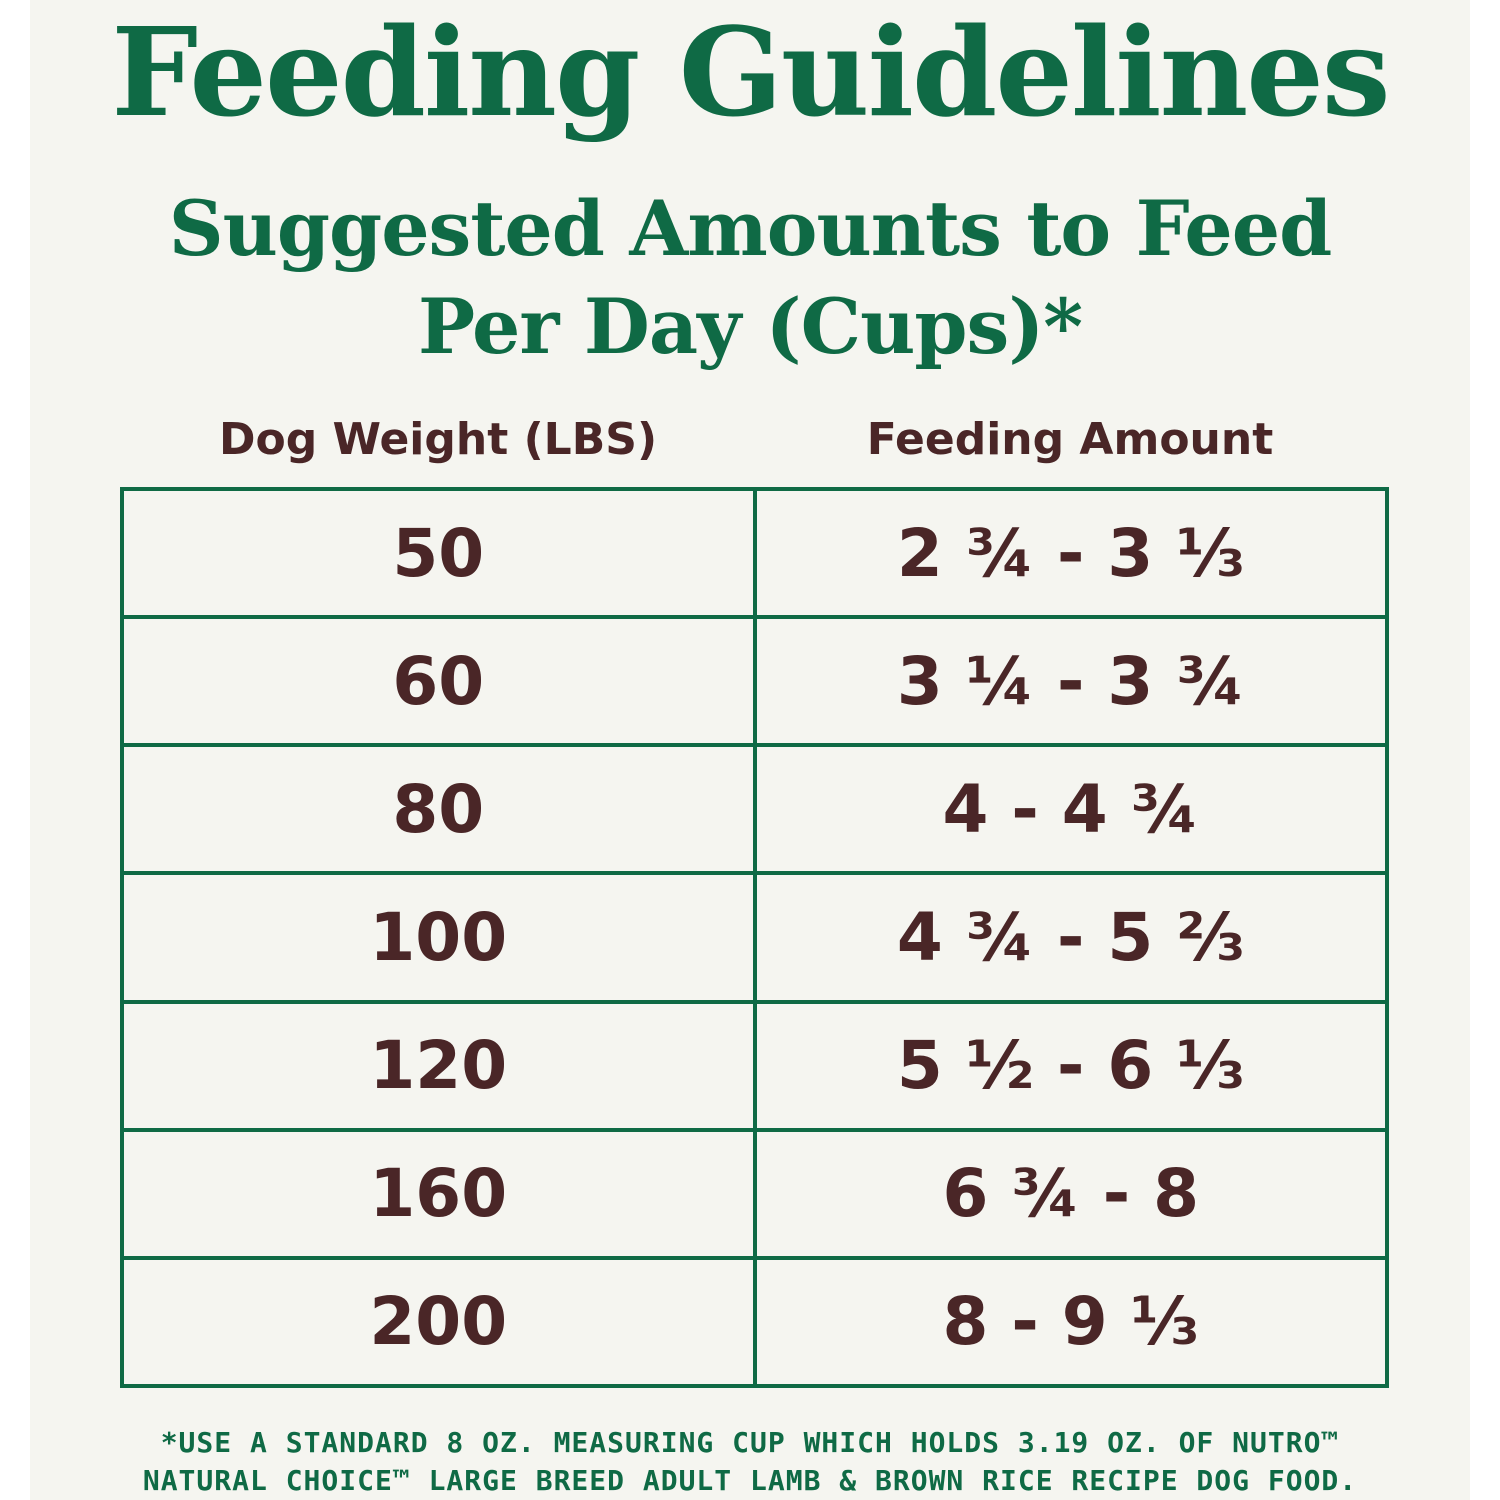 Image resolution: width=1500 pixels, height=1500 pixels. I want to click on amount-cell: 6 ¾ - 8, so click(1070, 1193).